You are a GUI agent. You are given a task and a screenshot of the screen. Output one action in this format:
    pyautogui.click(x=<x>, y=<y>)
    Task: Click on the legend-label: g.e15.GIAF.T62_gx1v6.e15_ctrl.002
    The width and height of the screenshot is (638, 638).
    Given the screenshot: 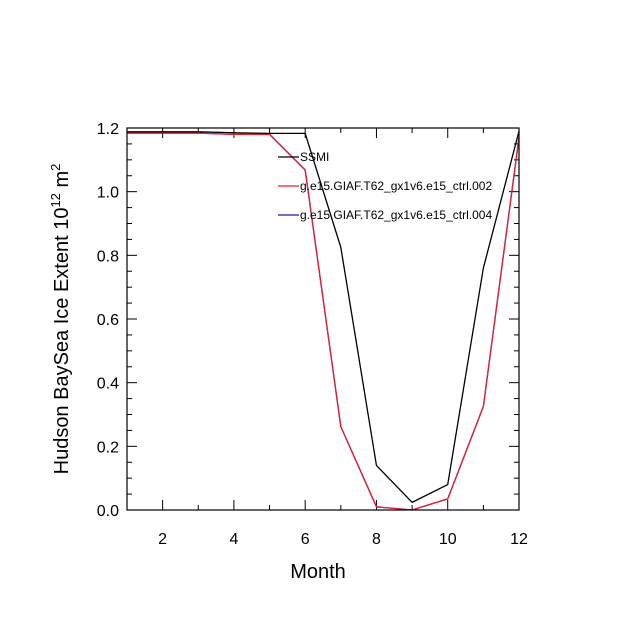 What is the action you would take?
    pyautogui.click(x=396, y=186)
    